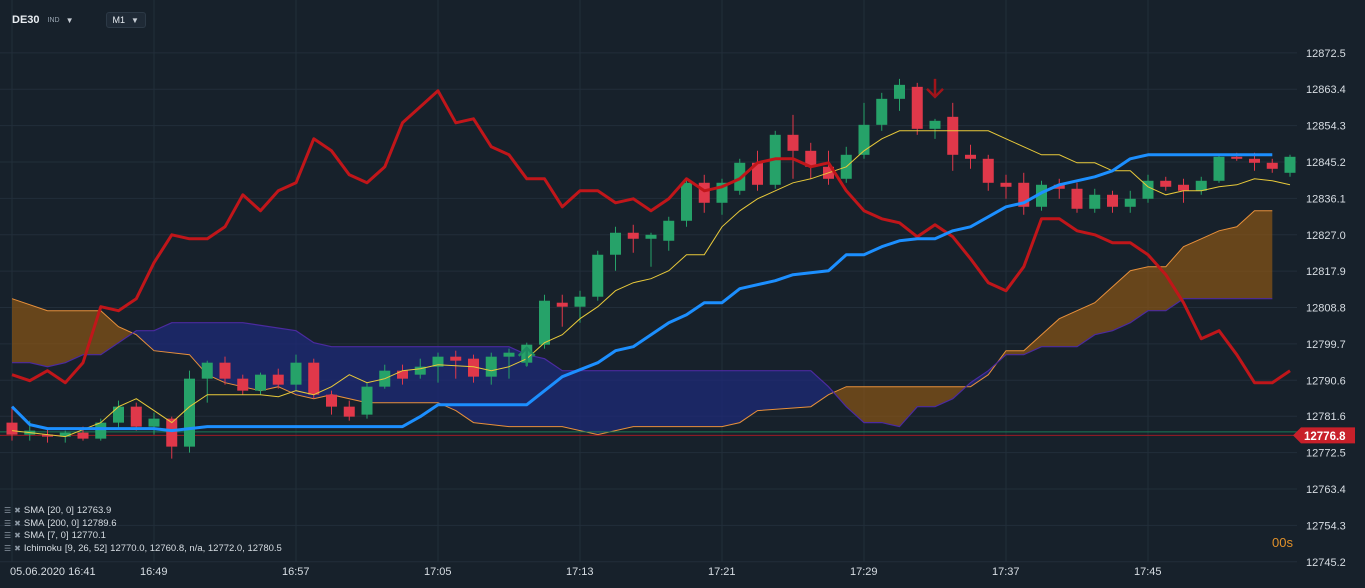 This screenshot has width=1365, height=588. I want to click on y-tick-label: 12754.3, so click(1326, 526).